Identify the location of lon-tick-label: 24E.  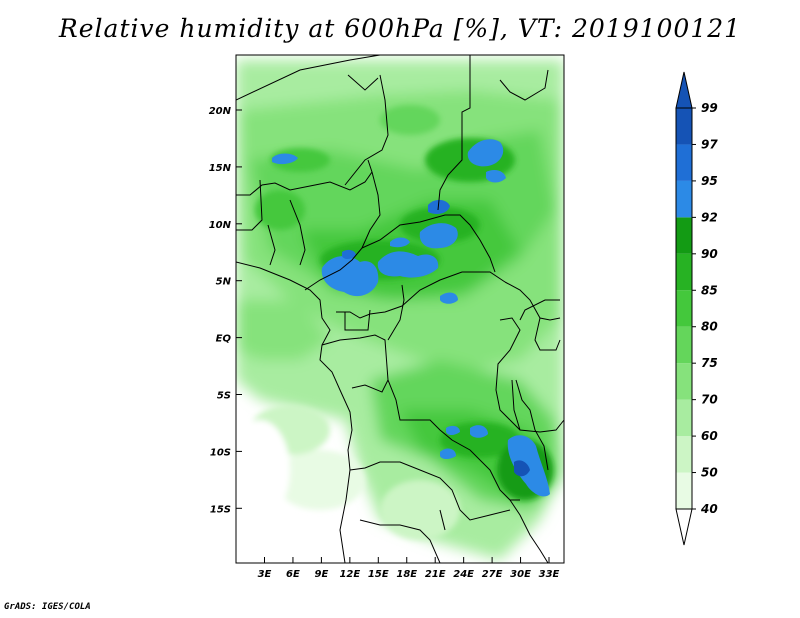
(463, 574).